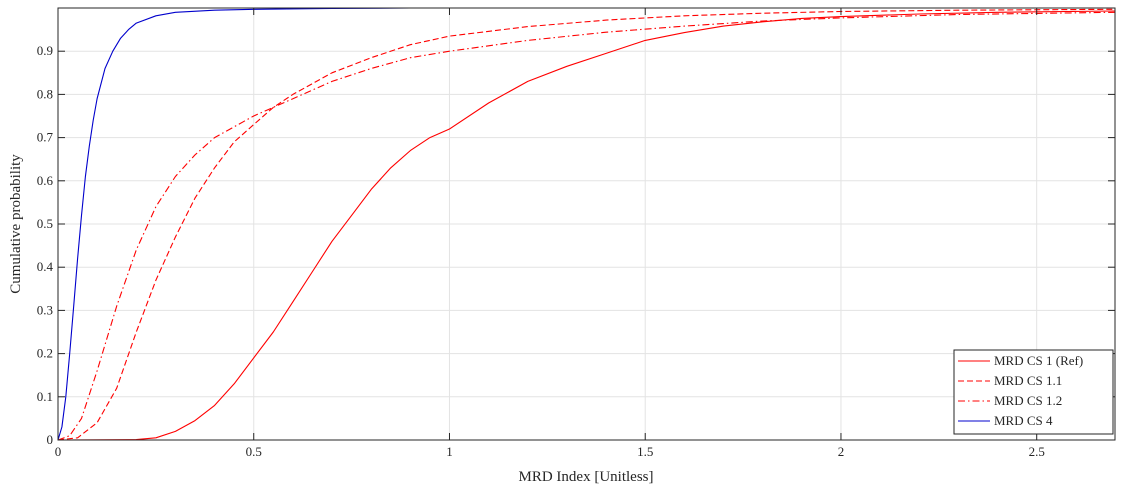 This screenshot has height=490, width=1121. I want to click on x-tick-label: 0.5, so click(254, 451).